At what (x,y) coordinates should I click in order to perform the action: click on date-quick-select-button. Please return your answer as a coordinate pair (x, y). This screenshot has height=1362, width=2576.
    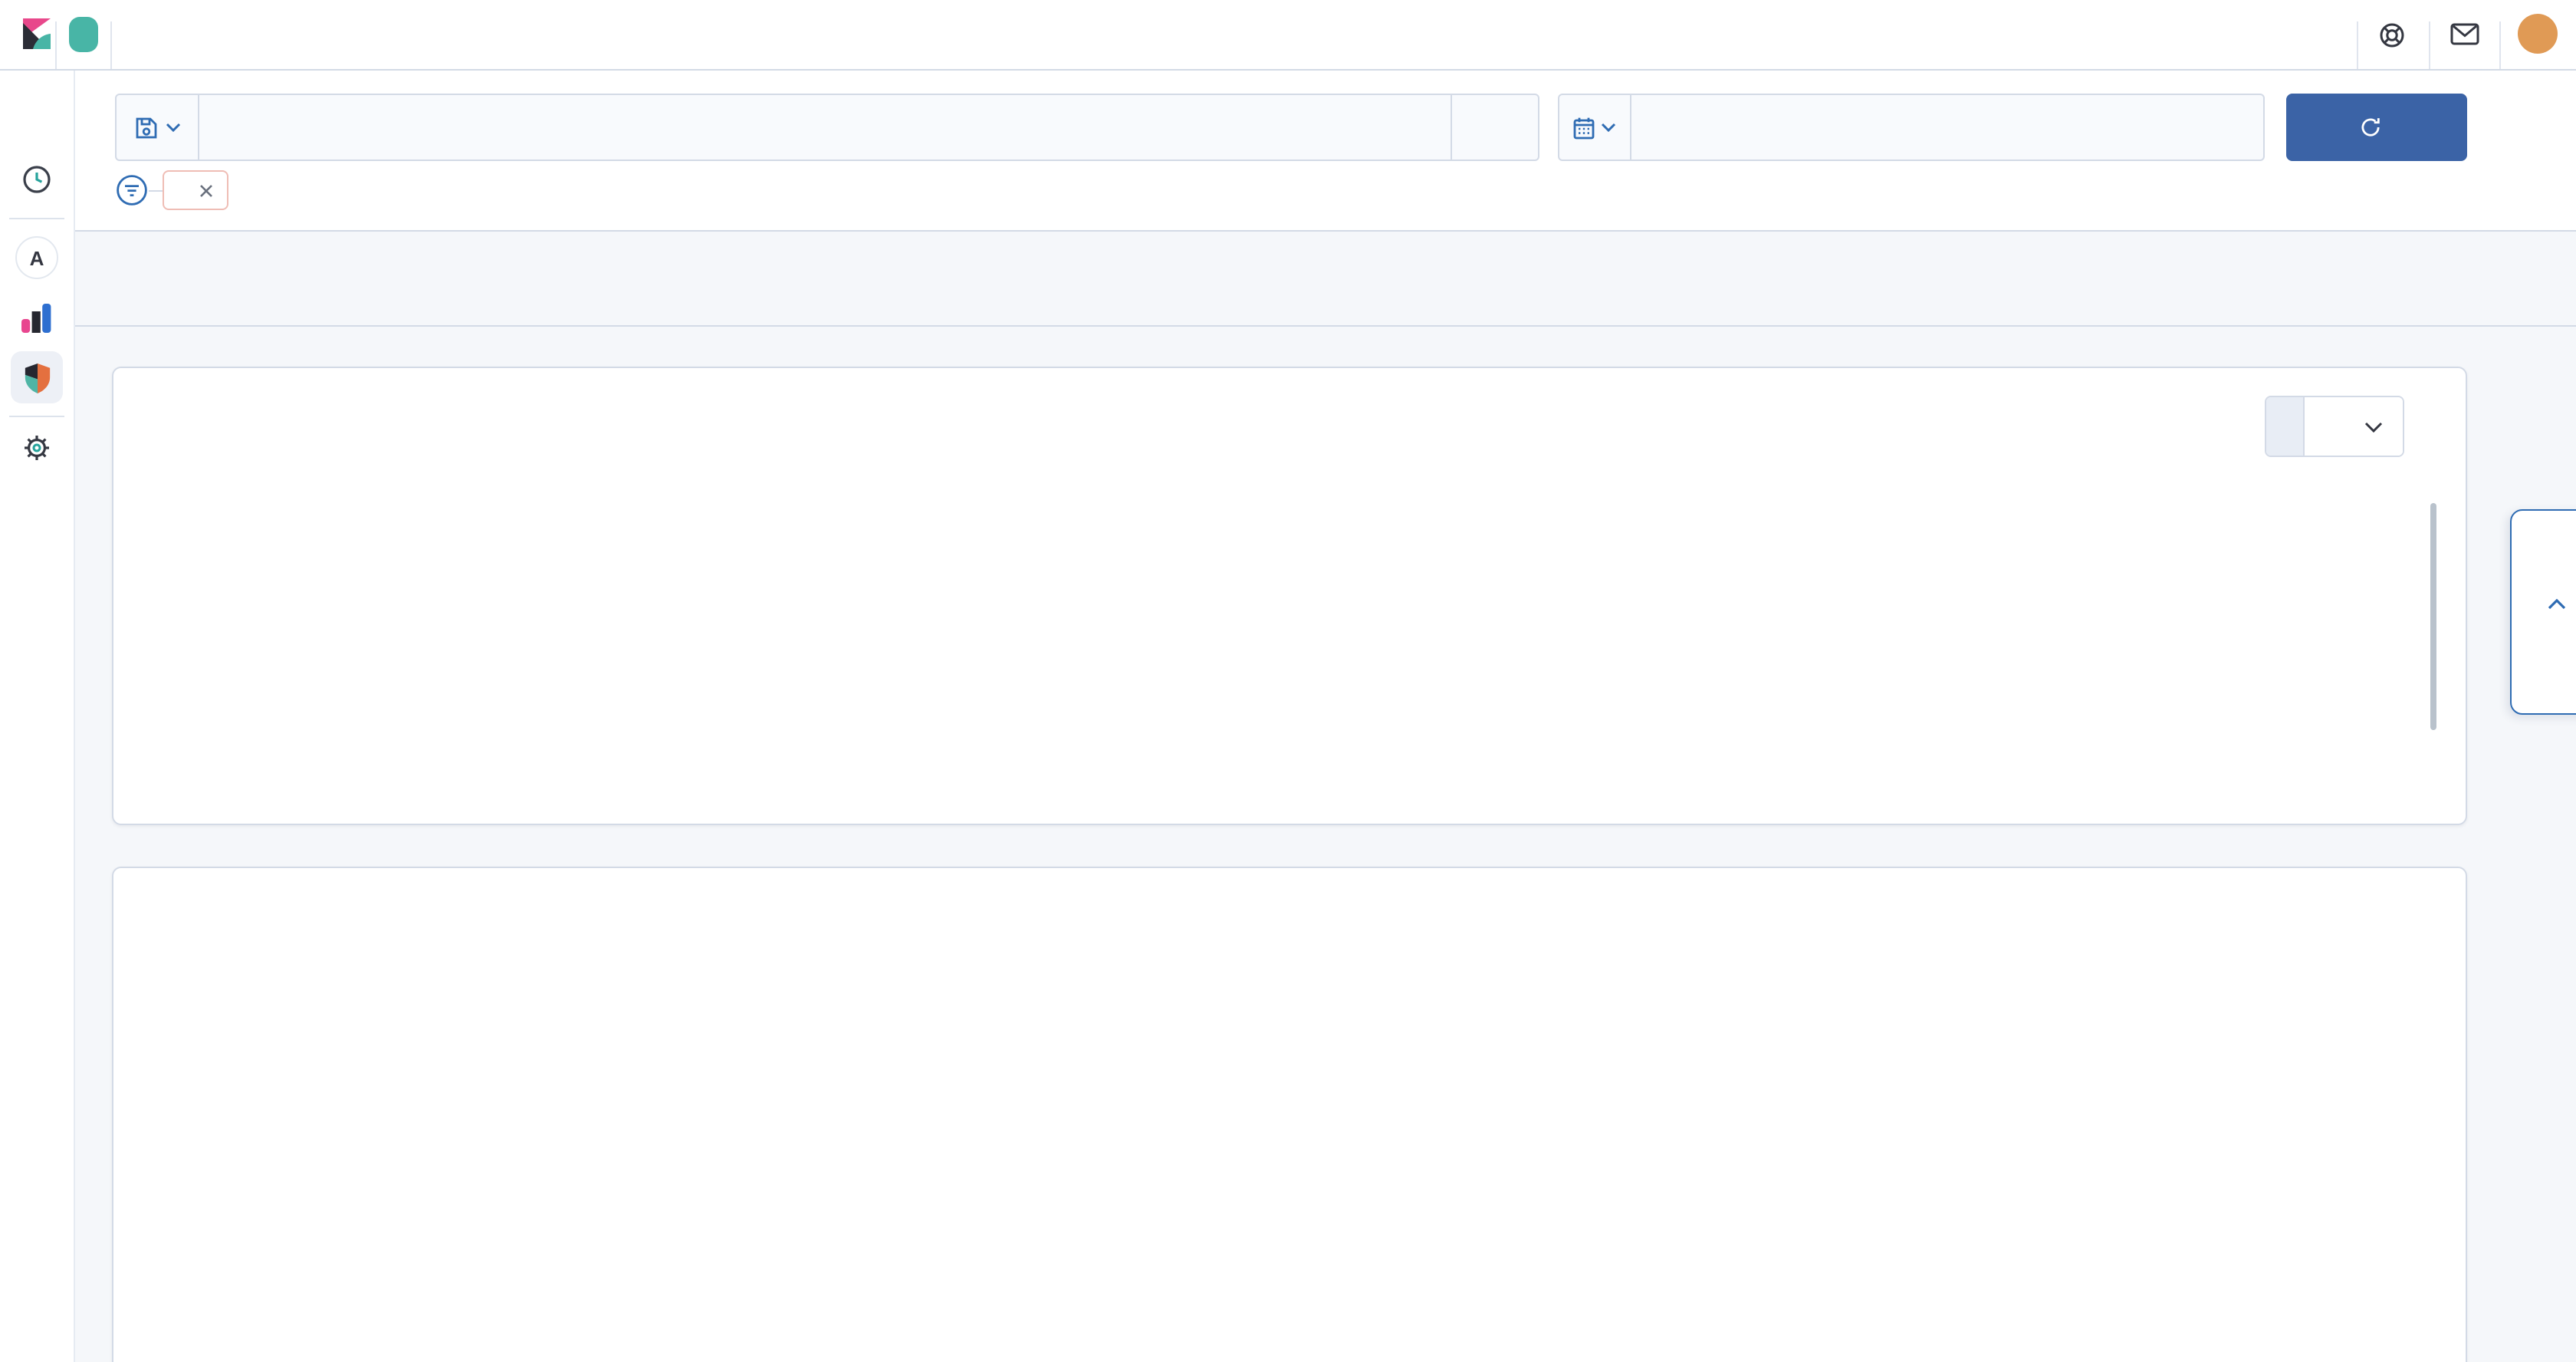
    Looking at the image, I should click on (1595, 127).